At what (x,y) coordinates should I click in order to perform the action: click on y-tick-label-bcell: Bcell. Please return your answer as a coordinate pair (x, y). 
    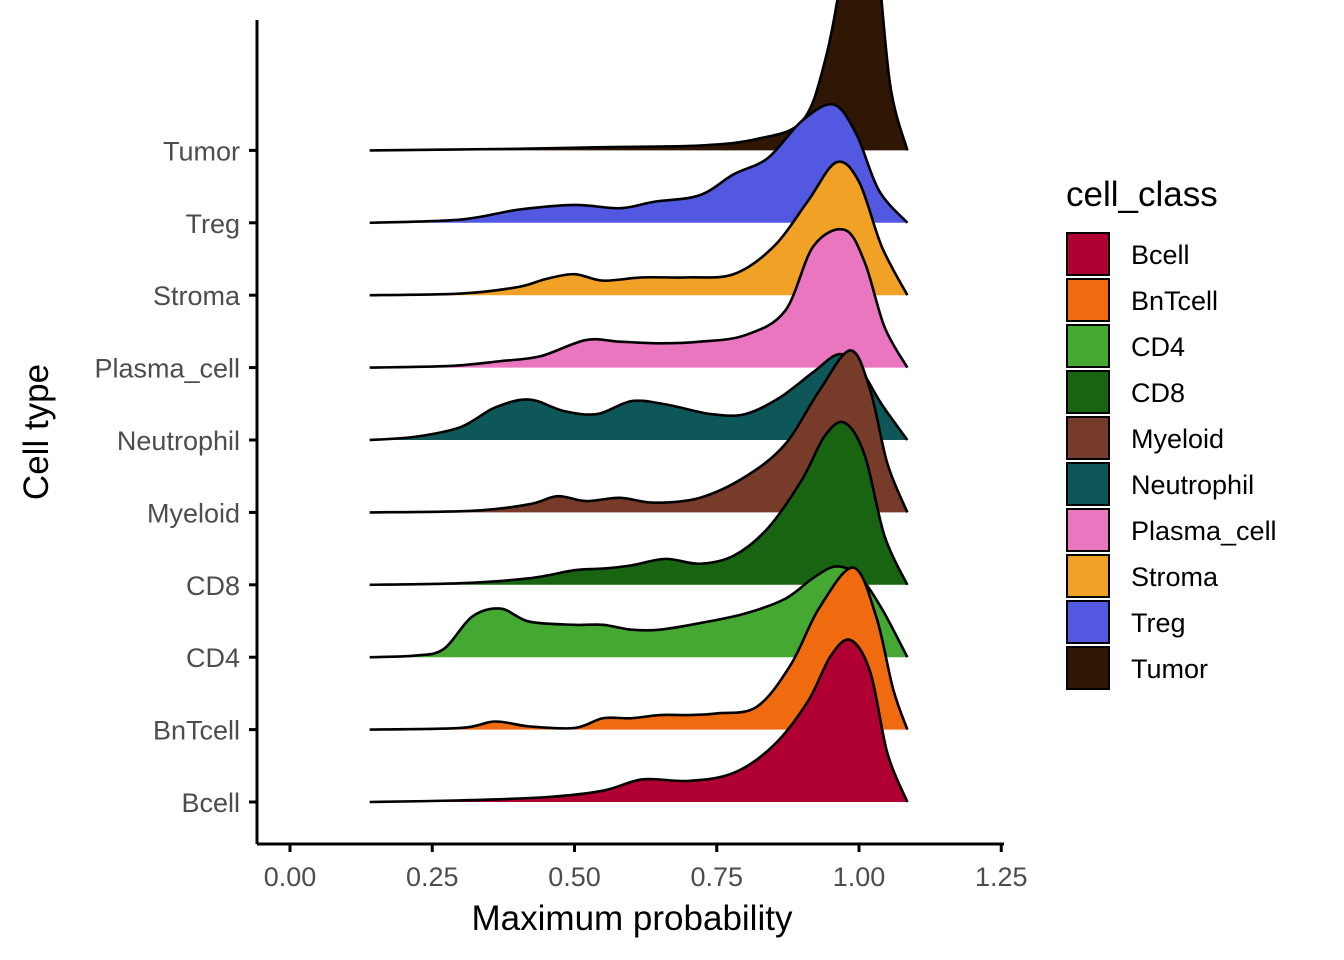
    Looking at the image, I should click on (210, 803).